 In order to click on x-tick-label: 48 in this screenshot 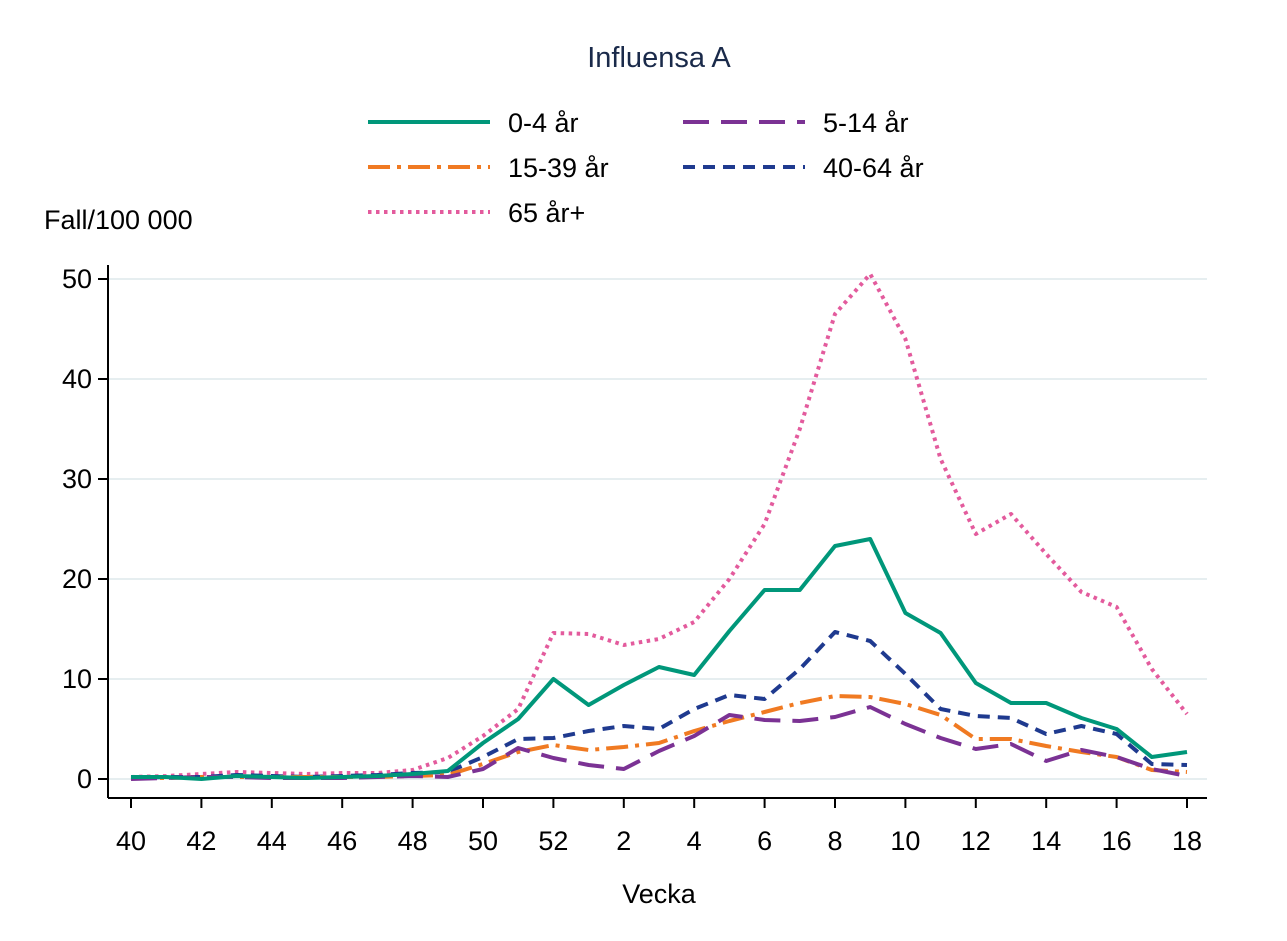, I will do `click(413, 841)`.